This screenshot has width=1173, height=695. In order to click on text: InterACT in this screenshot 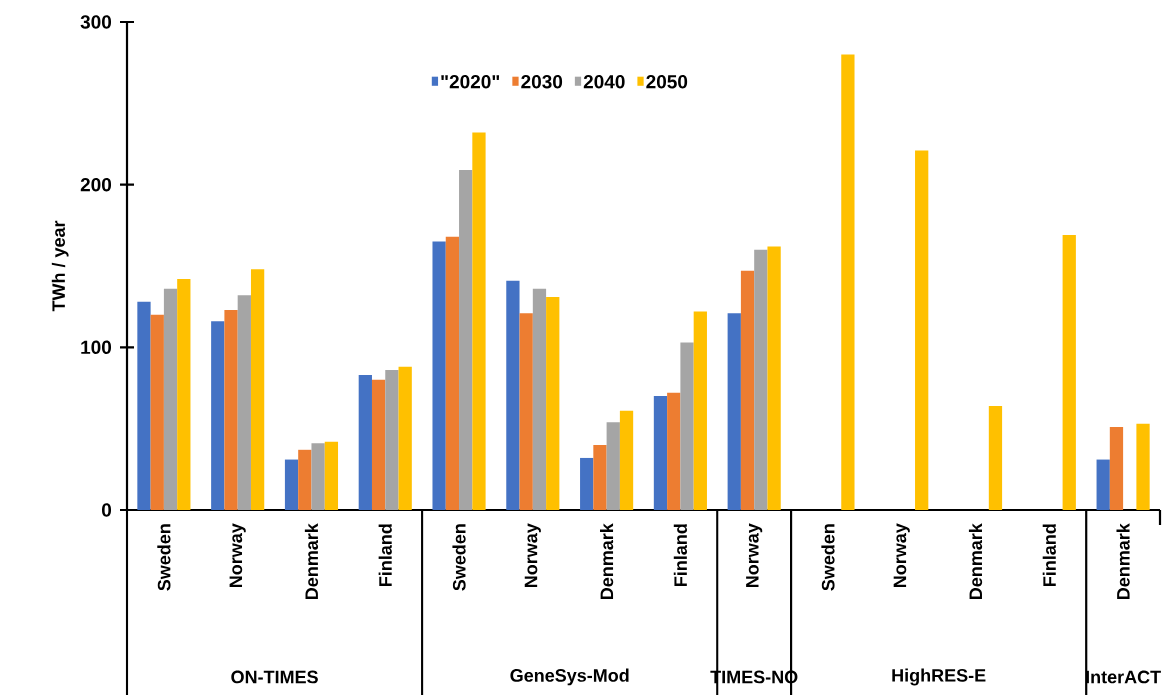, I will do `click(1123, 677)`.